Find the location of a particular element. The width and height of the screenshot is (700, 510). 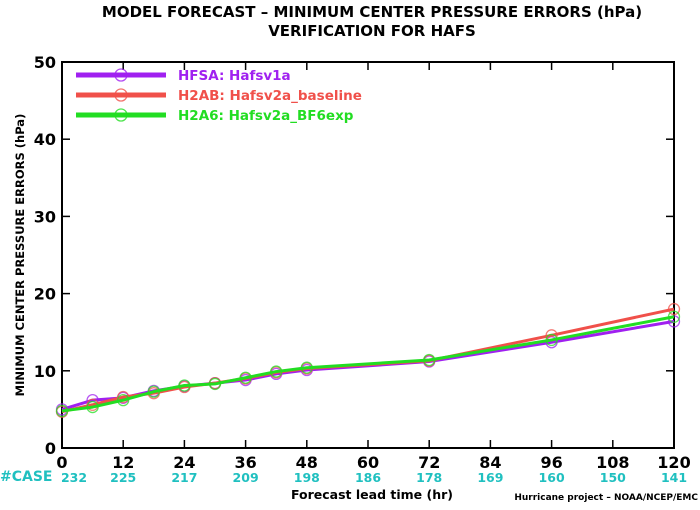

x-tick-label: 120 is located at coordinates (673, 462).